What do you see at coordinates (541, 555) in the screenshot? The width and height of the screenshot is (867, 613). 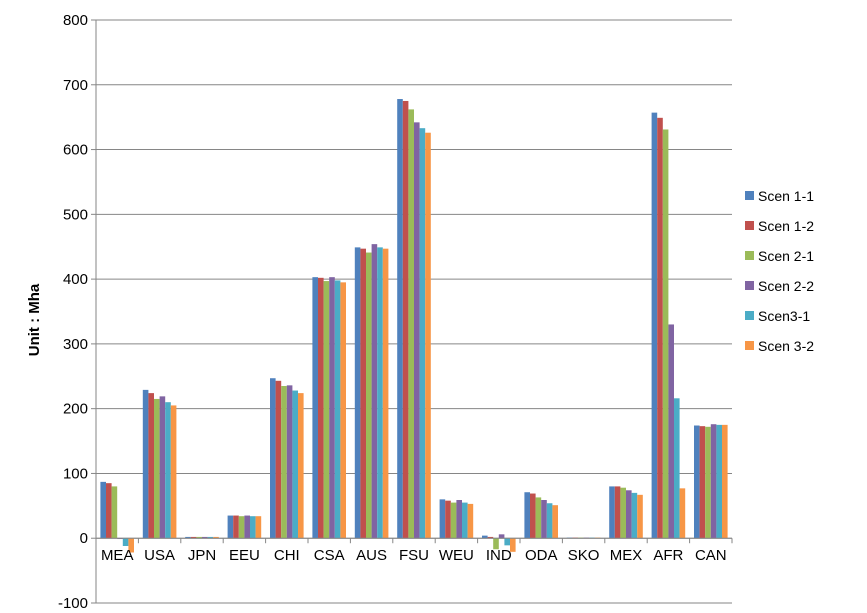 I see `x-category-label: ODA` at bounding box center [541, 555].